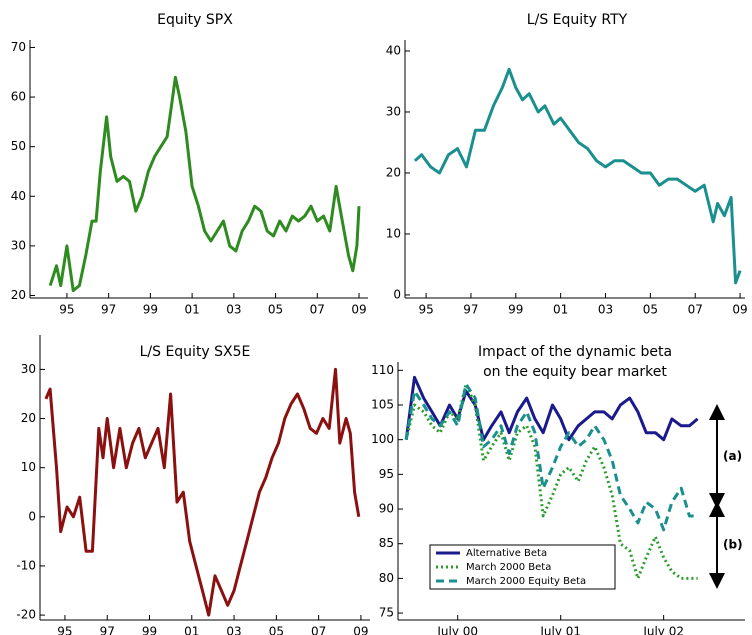  I want to click on legend-label: March 2000 Equity Beta, so click(526, 581).